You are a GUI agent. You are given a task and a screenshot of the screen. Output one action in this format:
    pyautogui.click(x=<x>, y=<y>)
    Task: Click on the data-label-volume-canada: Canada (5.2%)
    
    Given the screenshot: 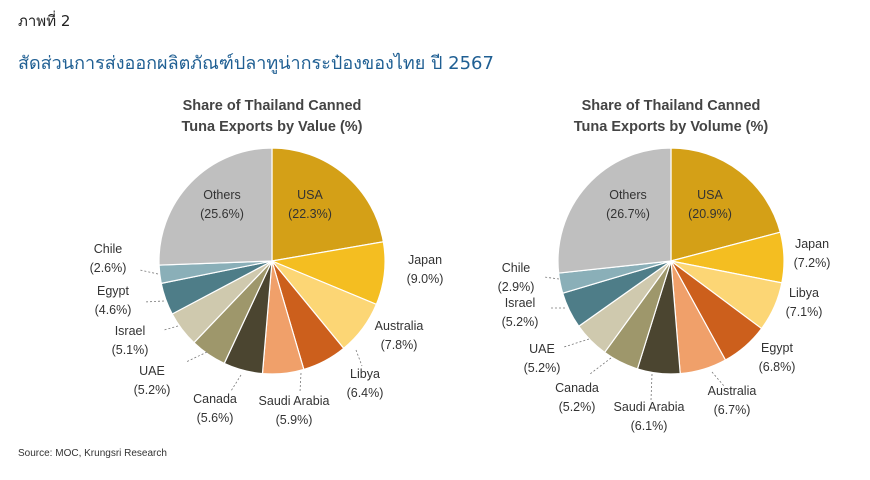 What is the action you would take?
    pyautogui.click(x=577, y=397)
    